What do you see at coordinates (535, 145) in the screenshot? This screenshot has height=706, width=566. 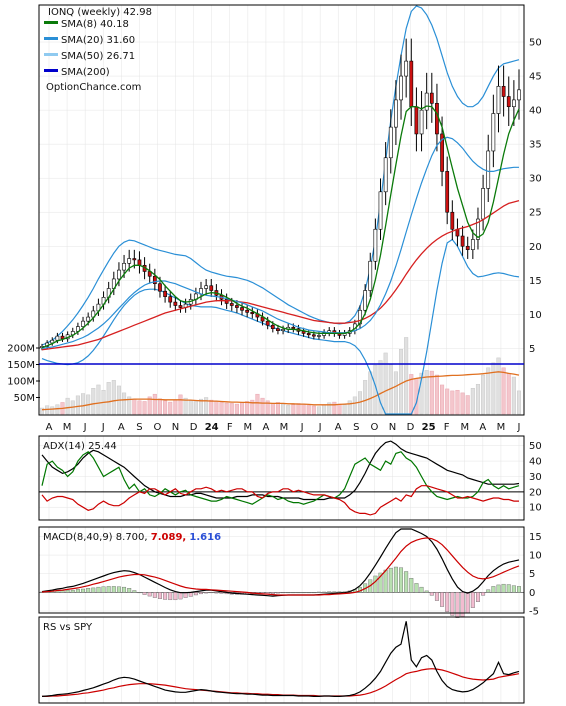 I see `price-y-tick: 35` at bounding box center [535, 145].